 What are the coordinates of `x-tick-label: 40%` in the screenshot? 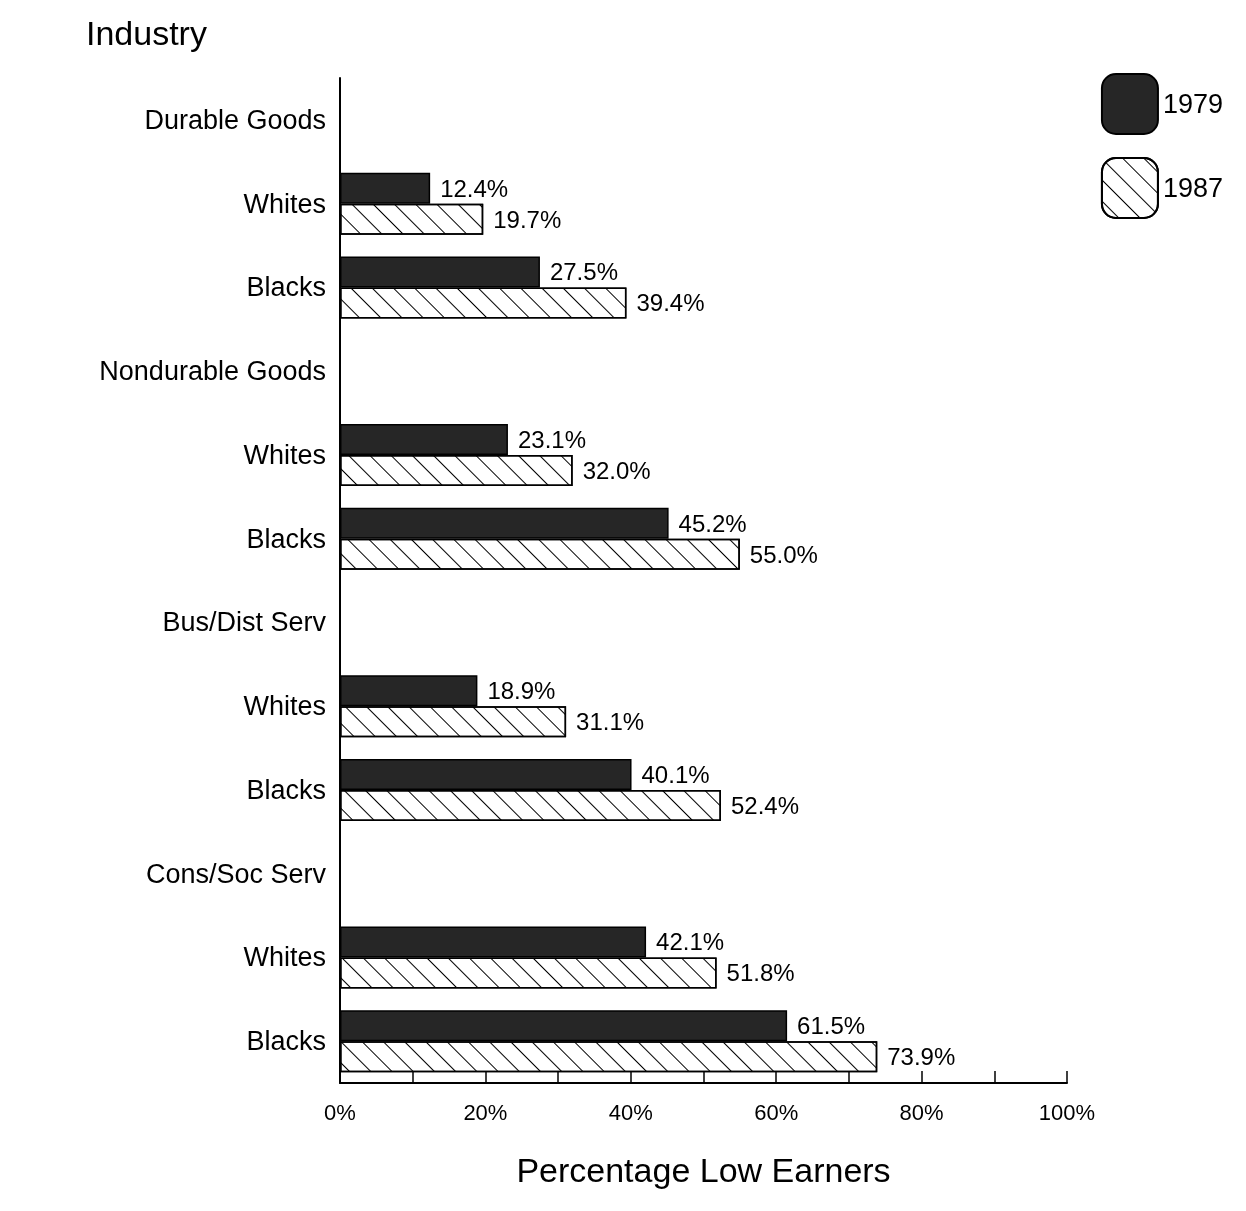 It's located at (630, 1112).